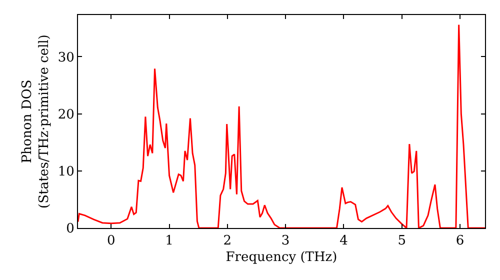  Describe the element at coordinates (227, 241) in the screenshot. I see `x-tick-label: 2` at that location.